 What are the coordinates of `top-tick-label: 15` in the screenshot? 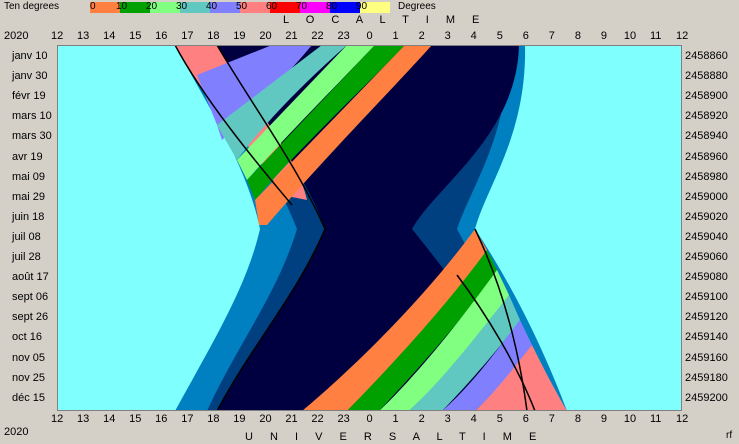 It's located at (135, 36).